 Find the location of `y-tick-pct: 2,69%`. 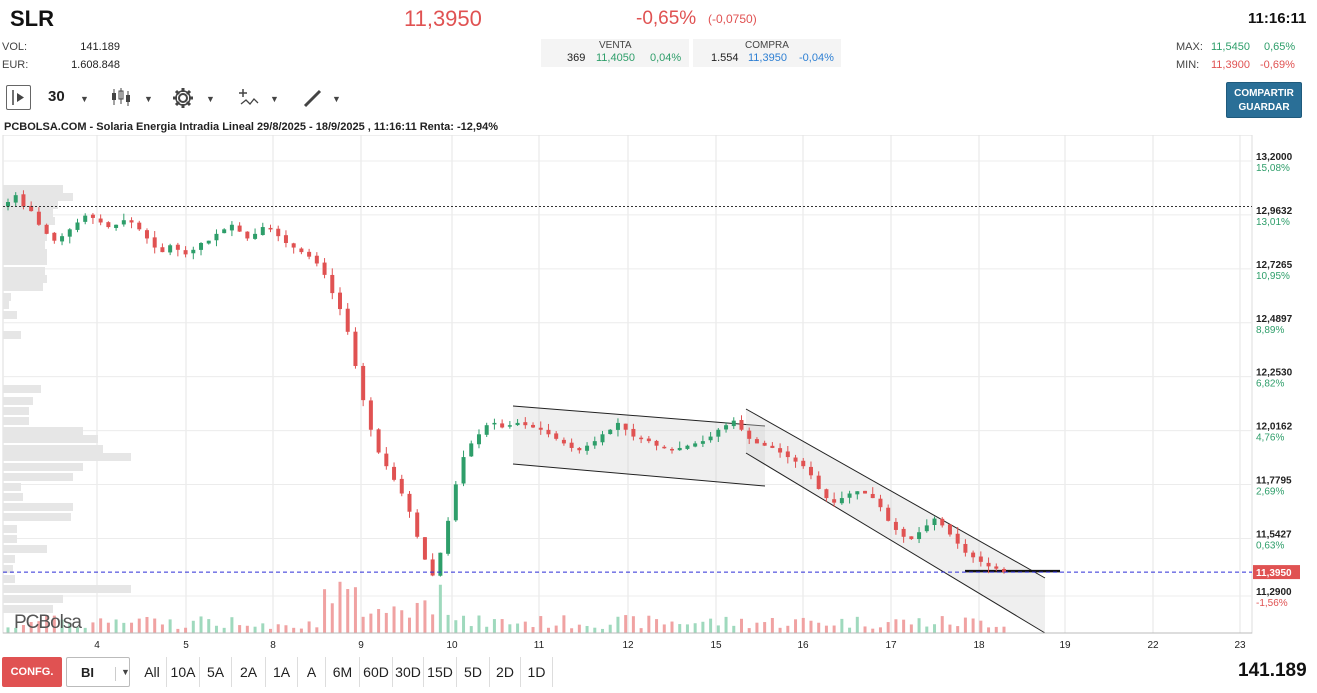

y-tick-pct: 2,69% is located at coordinates (1270, 492).